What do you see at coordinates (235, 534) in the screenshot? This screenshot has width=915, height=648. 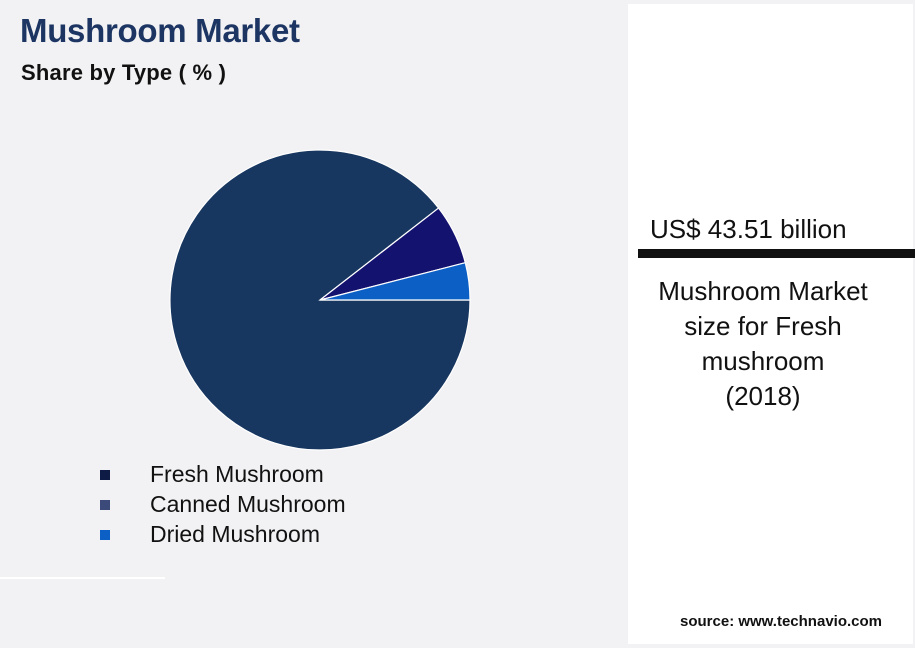 I see `legend-label-dried: Dried Mushroom` at bounding box center [235, 534].